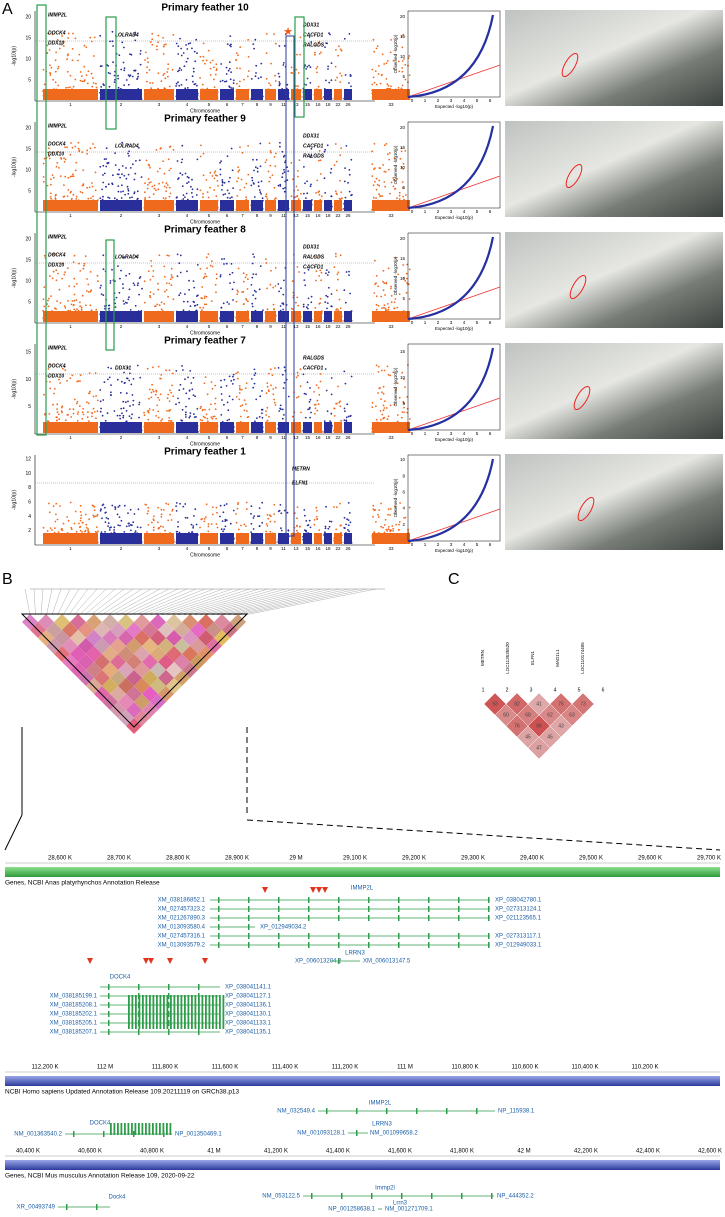 The image size is (725, 1217). I want to click on qq-x-tick: 5, so click(477, 433).